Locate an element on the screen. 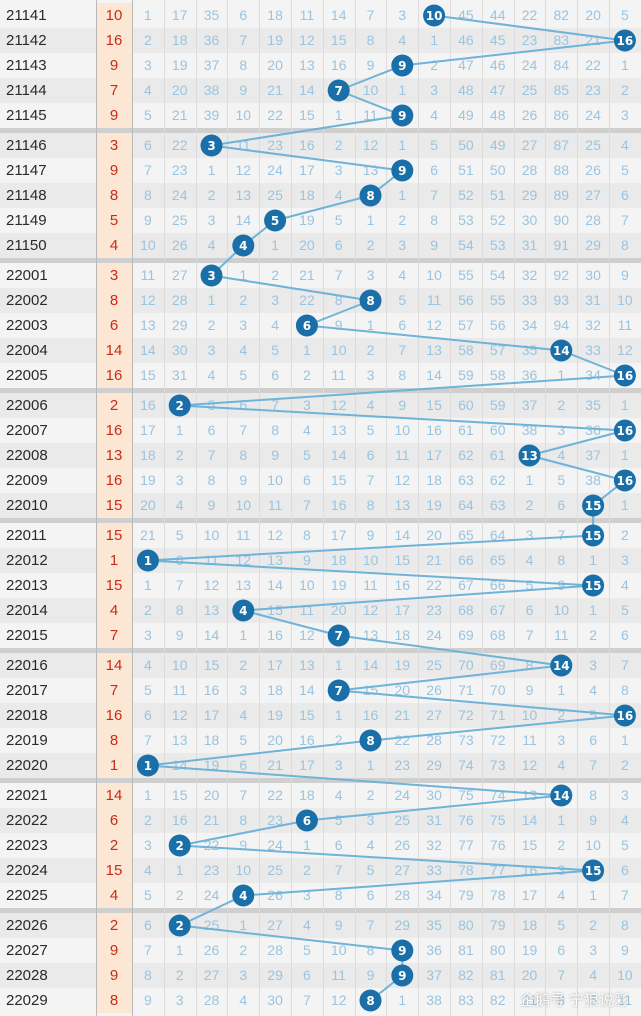 This screenshot has height=1016, width=641. omission-cell: 65 is located at coordinates (497, 560).